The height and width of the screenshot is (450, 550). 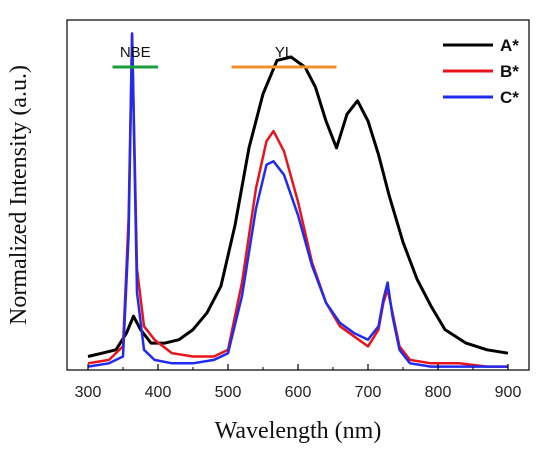 I want to click on legend-label-2: B*, so click(x=509, y=71).